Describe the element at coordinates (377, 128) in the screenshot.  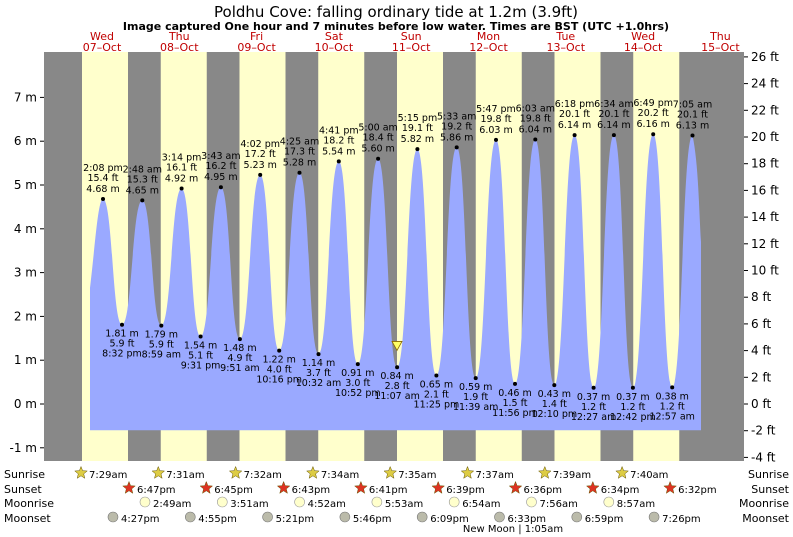
I see `high-tide-time: 5:00 am` at that location.